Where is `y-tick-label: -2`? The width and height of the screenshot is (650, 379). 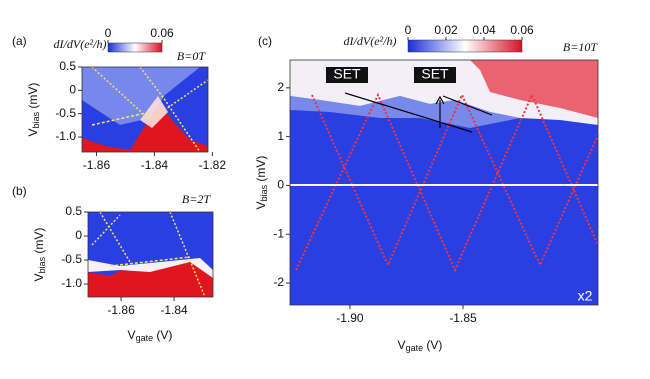
y-tick-label: -2 is located at coordinates (278, 282).